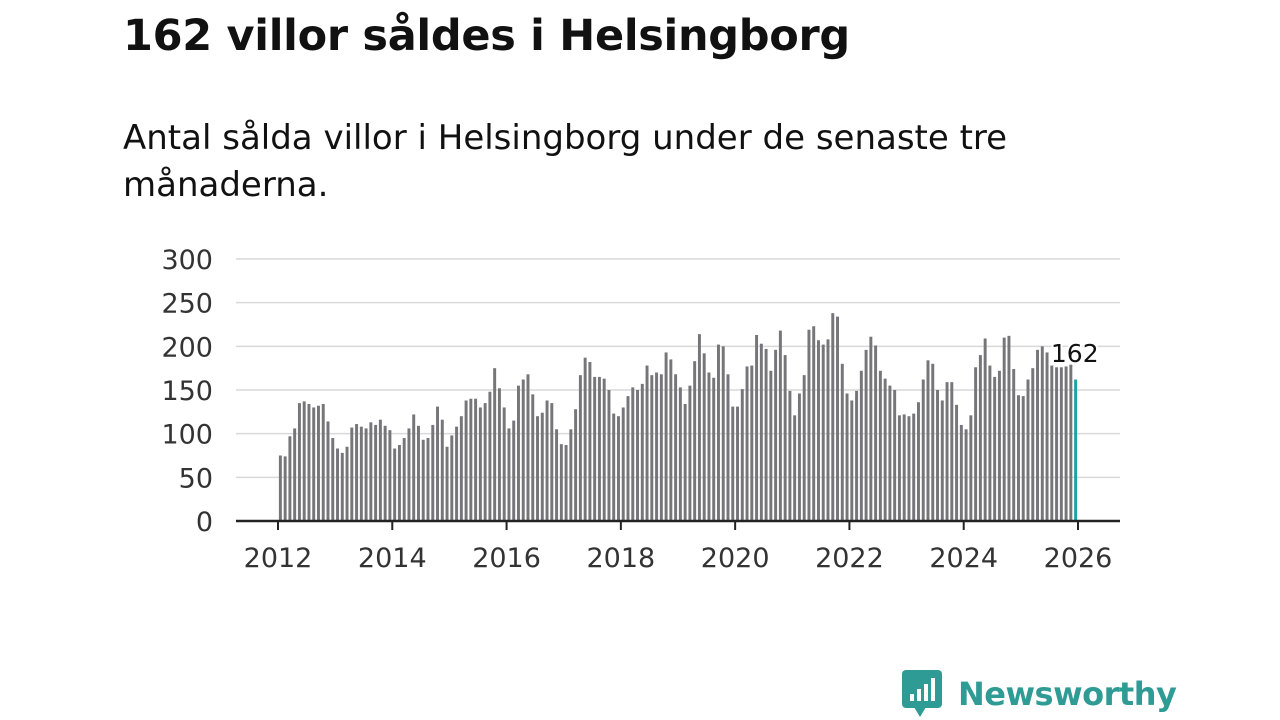  What do you see at coordinates (486, 36) in the screenshot?
I see `chart-title: 162 villor såldes i Helsingborg` at bounding box center [486, 36].